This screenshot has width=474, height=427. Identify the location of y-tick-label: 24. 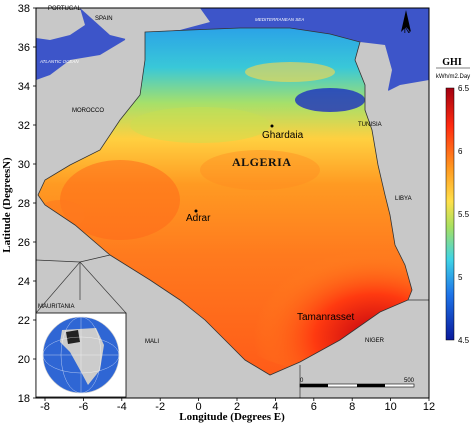
(24, 282).